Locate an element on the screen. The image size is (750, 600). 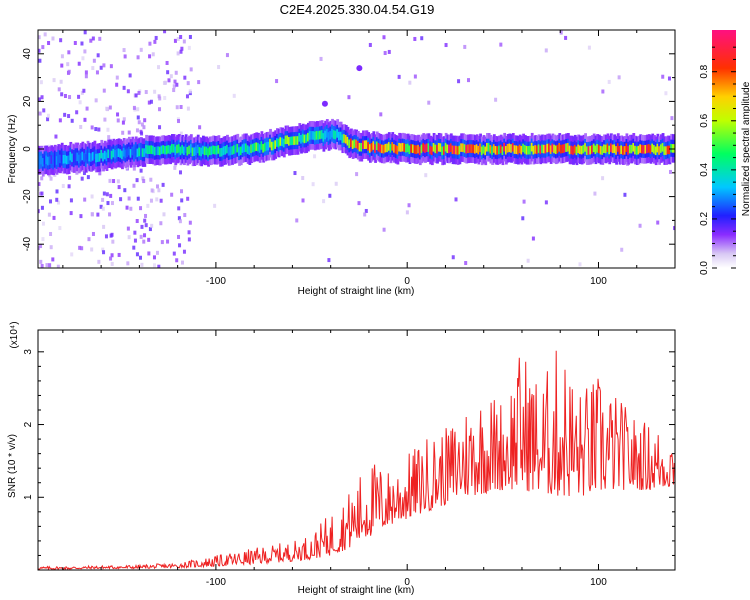
snr-x-label: Height of straight line (km) is located at coordinates (356, 590).